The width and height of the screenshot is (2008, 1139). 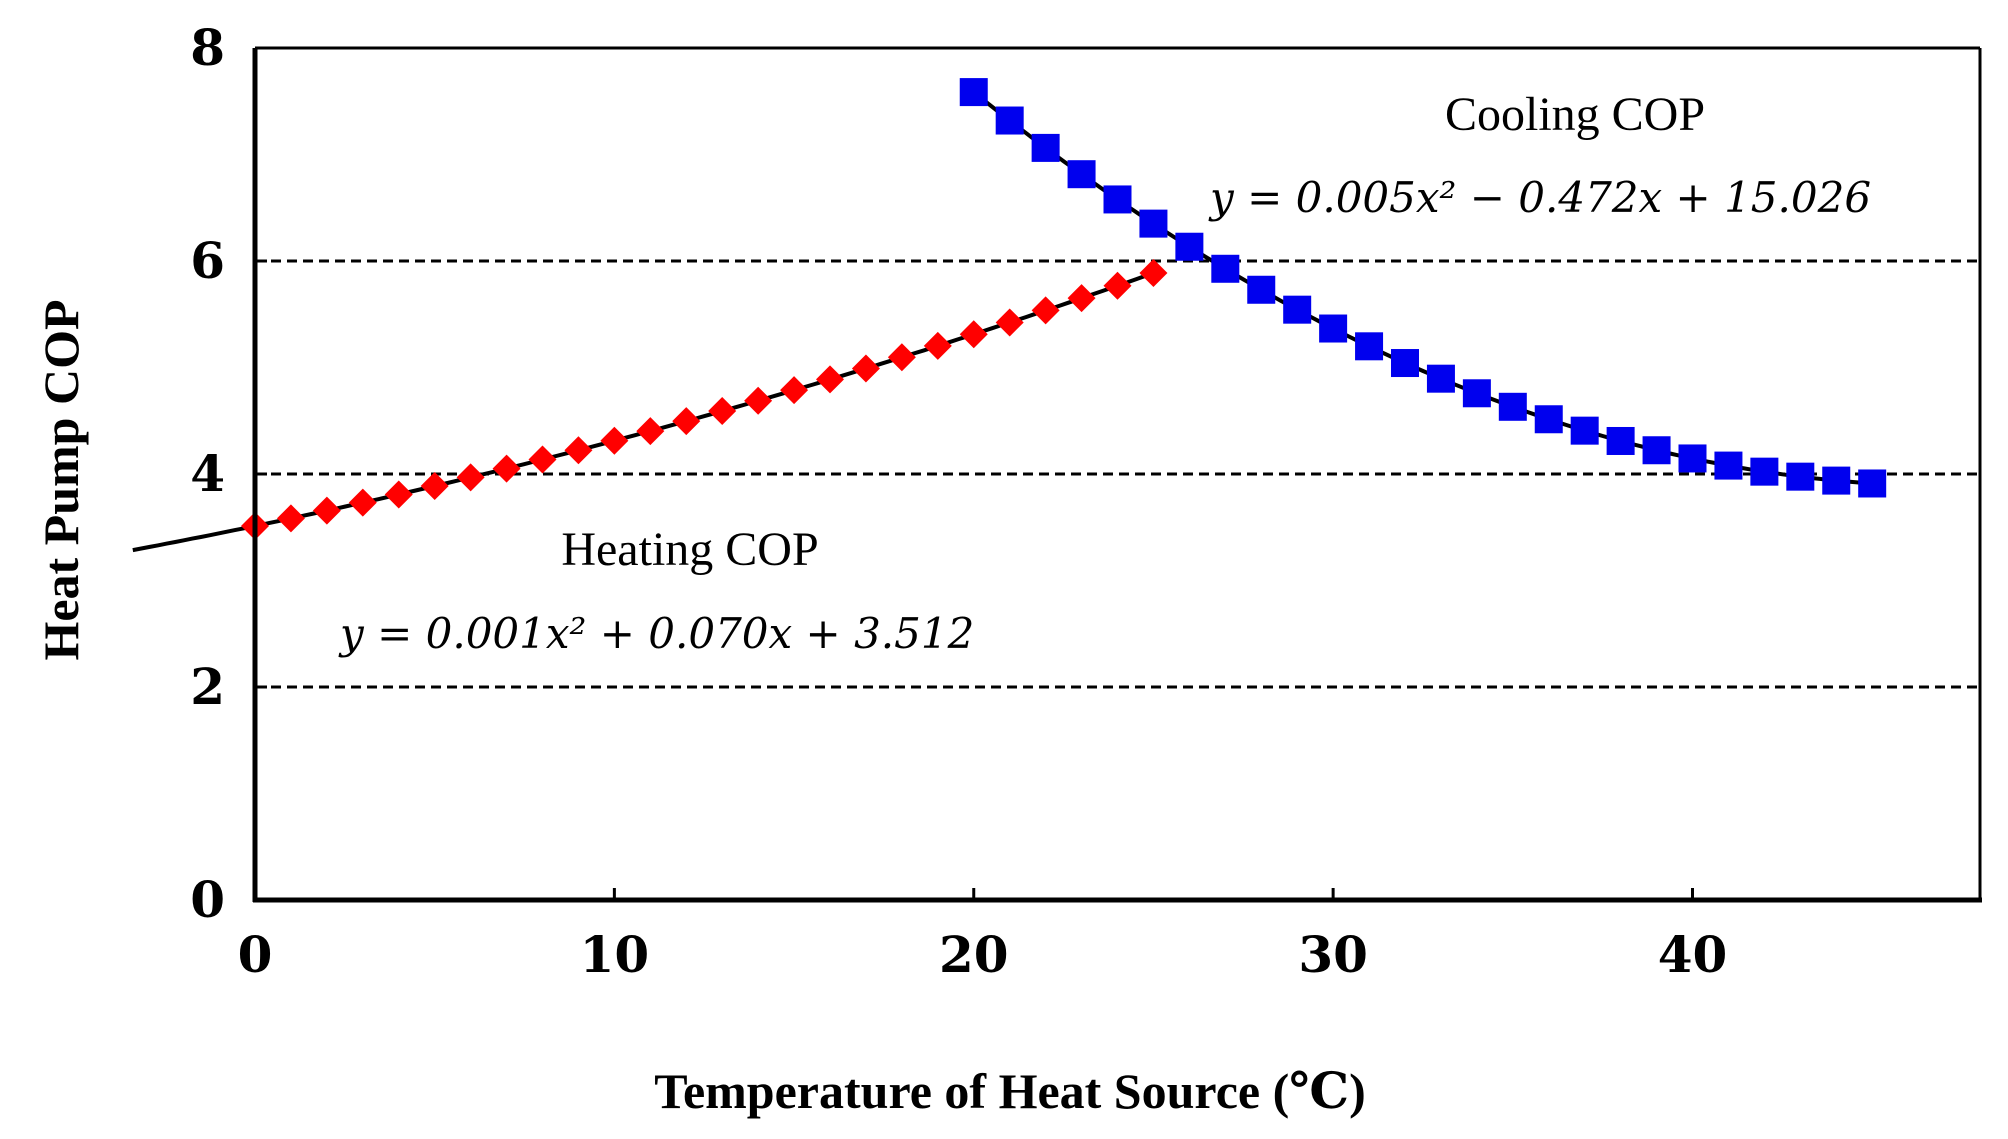 What do you see at coordinates (615, 954) in the screenshot?
I see `x-tick-label: 10` at bounding box center [615, 954].